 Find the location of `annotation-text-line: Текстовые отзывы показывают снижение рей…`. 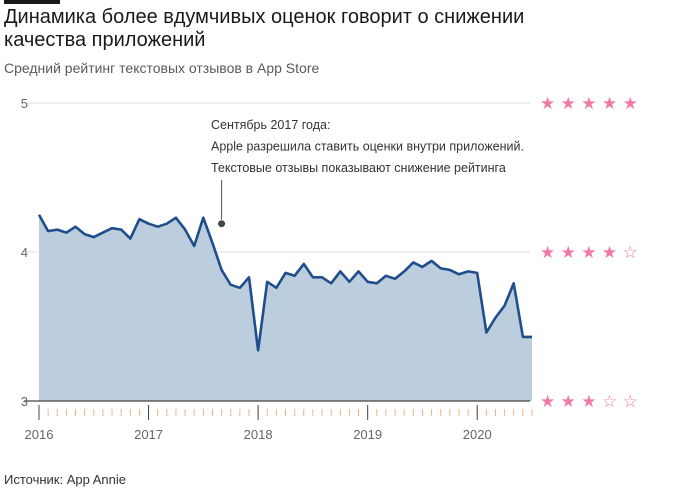

annotation-text-line: Текстовые отзывы показывают снижение рей… is located at coordinates (358, 168).